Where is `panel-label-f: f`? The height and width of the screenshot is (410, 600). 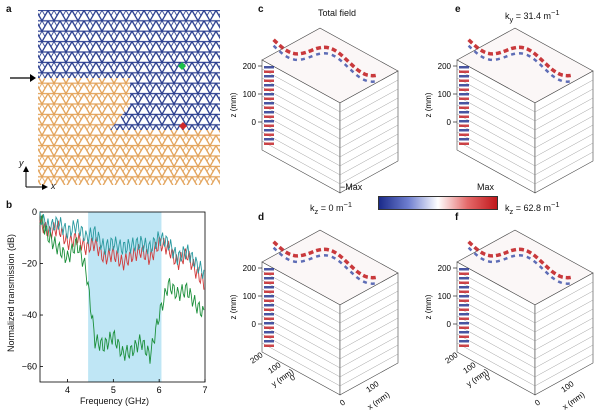
panel-label-f: f is located at coordinates (457, 217).